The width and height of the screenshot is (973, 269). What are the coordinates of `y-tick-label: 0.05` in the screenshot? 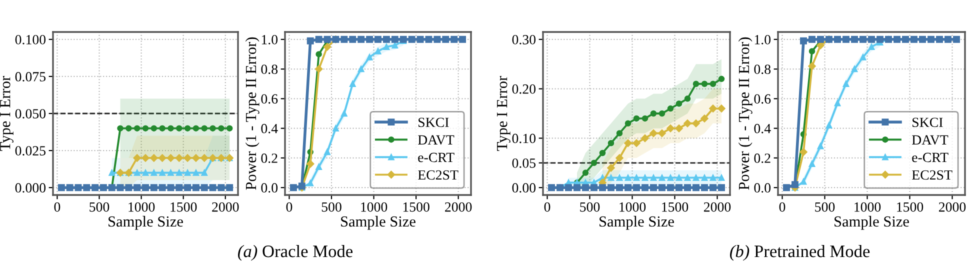 It's located at (524, 163).